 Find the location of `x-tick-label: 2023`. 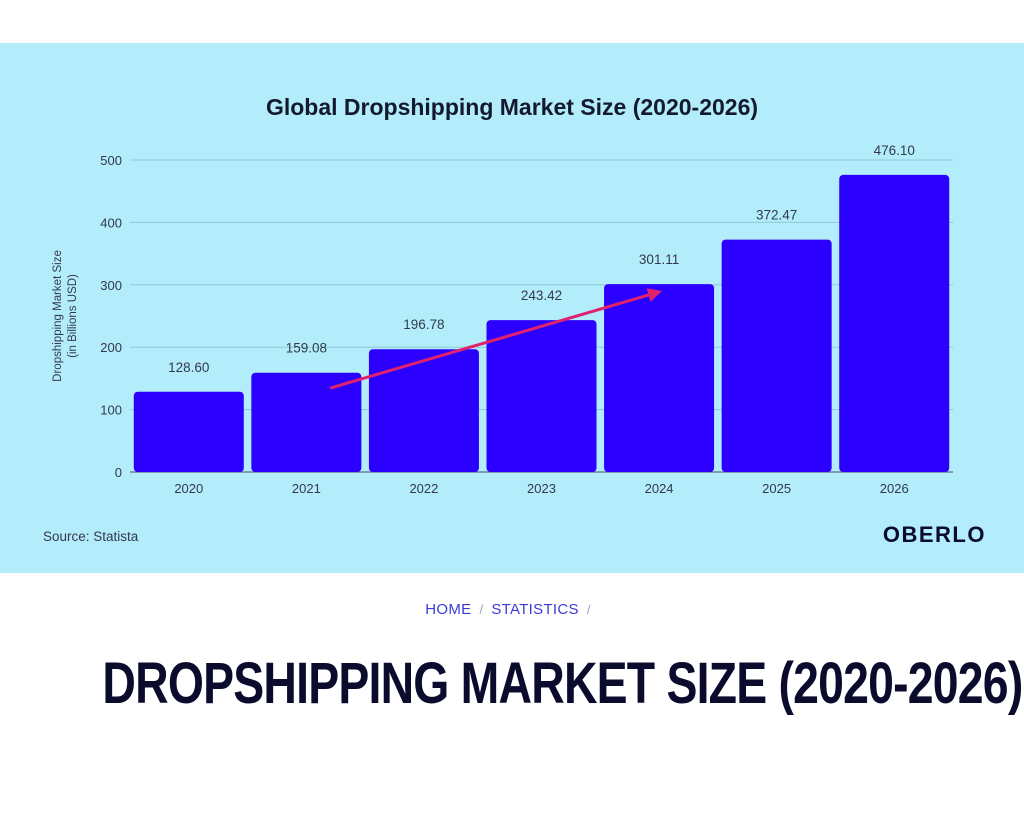

x-tick-label: 2023 is located at coordinates (541, 488).